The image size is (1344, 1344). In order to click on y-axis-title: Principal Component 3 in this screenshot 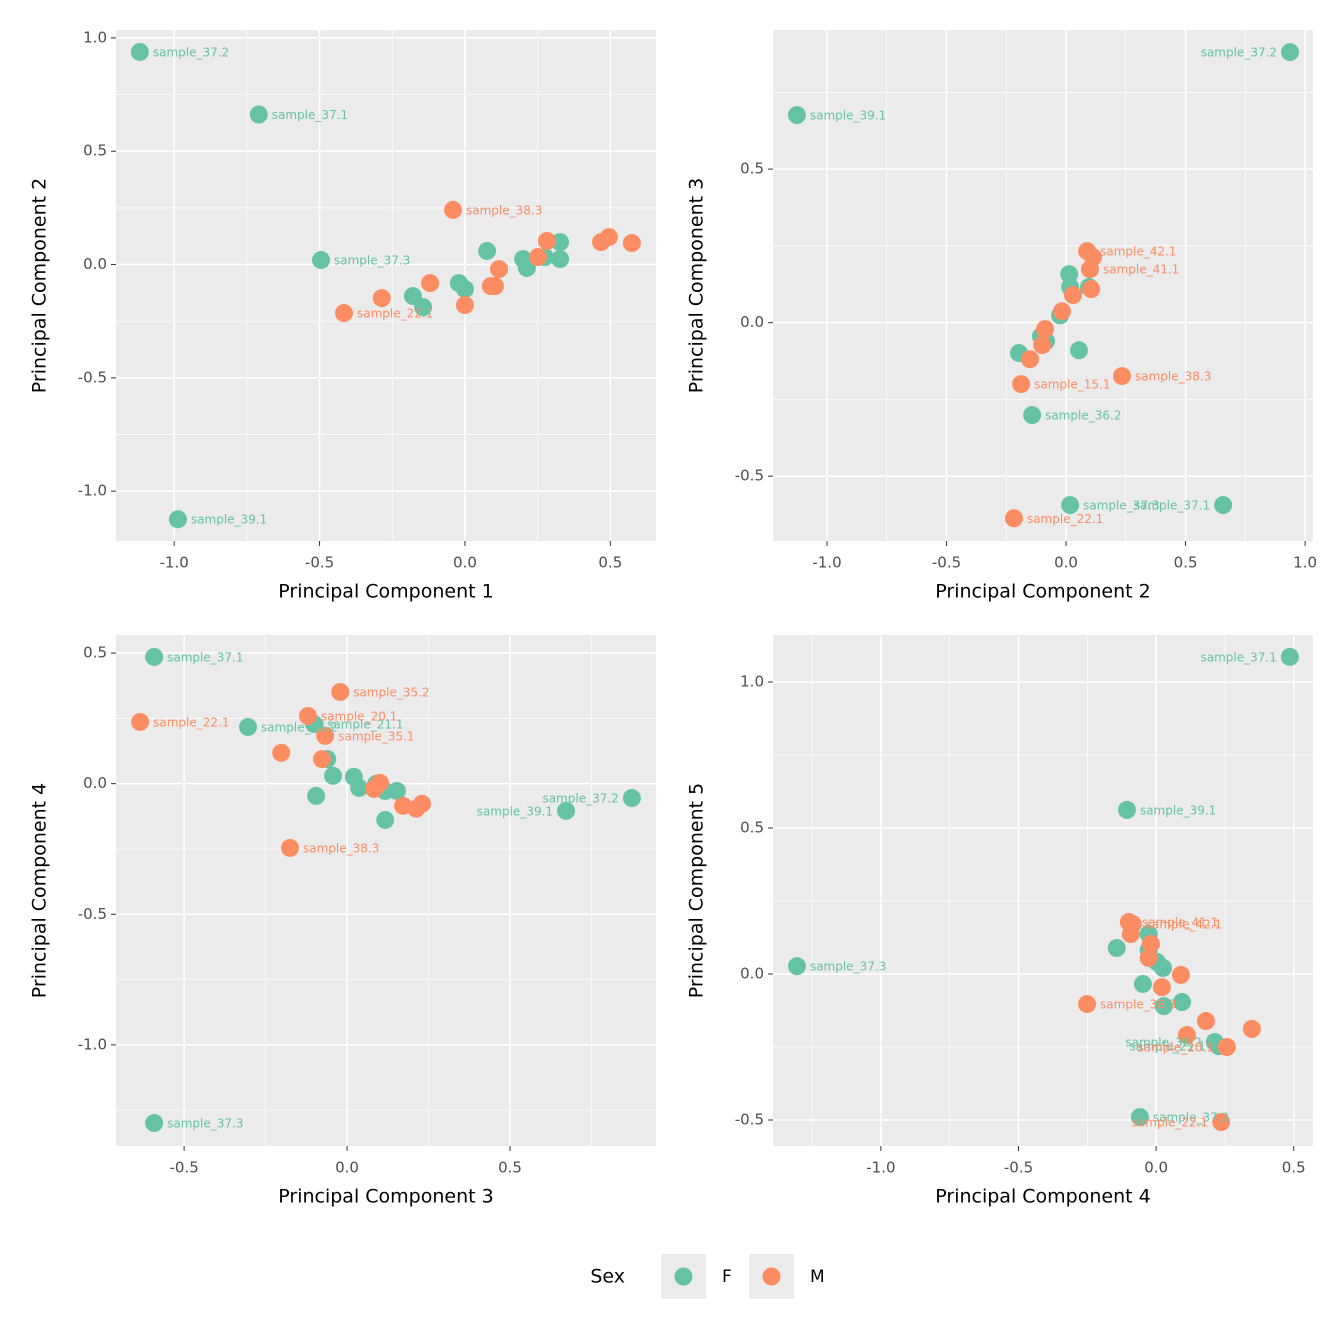, I will do `click(697, 285)`.